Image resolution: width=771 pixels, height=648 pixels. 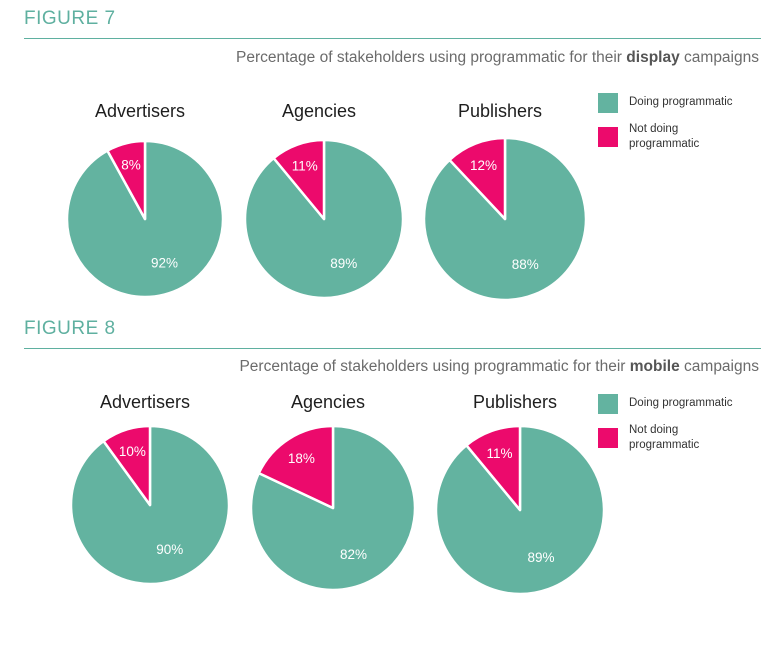 What do you see at coordinates (525, 264) in the screenshot?
I see `data-label-doing: 88%` at bounding box center [525, 264].